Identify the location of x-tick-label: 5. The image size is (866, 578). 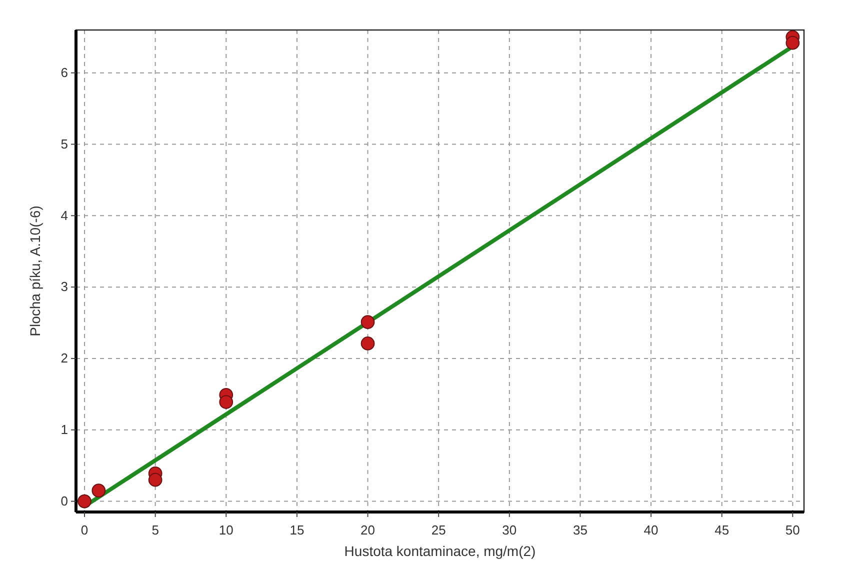
(155, 530).